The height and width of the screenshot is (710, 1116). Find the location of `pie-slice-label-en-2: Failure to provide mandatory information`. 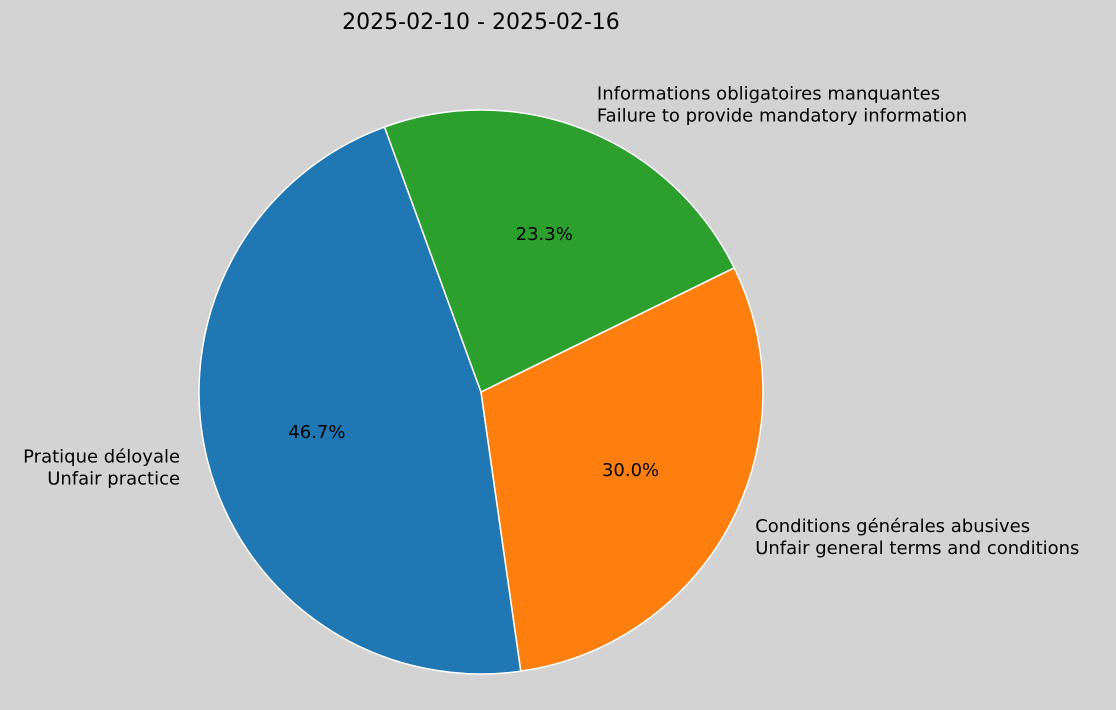

pie-slice-label-en-2: Failure to provide mandatory information is located at coordinates (782, 115).